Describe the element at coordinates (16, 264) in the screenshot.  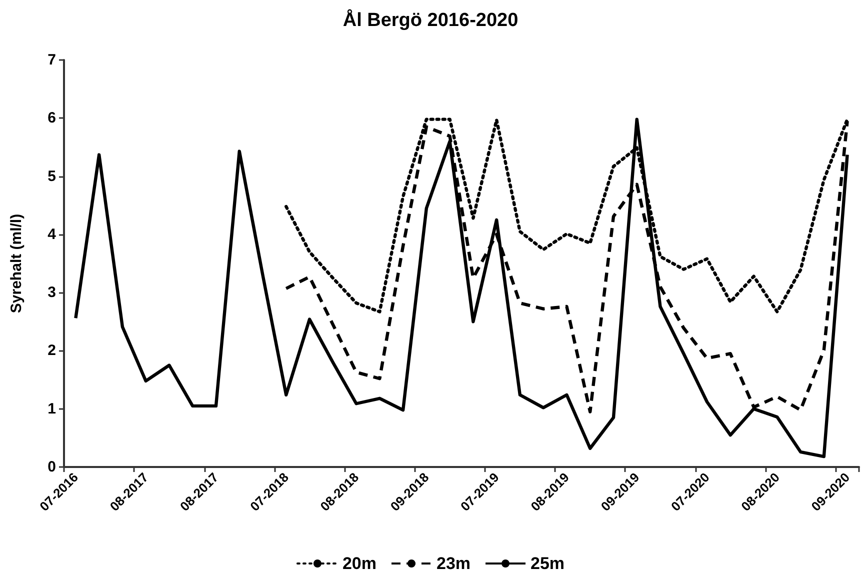
I see `y-axis-title: Syrehalt (ml/l)` at that location.